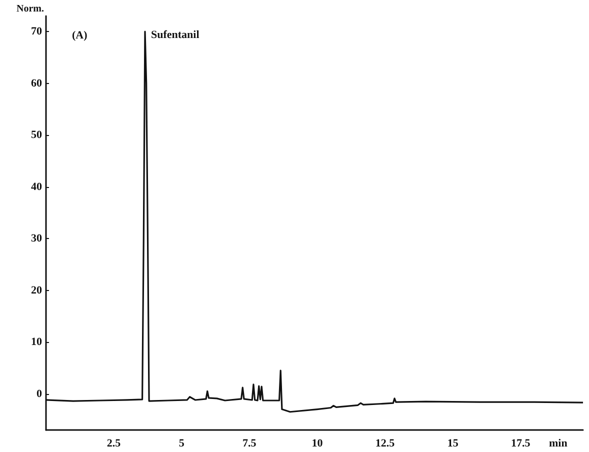  What do you see at coordinates (181, 444) in the screenshot?
I see `x-tick-label: 5` at bounding box center [181, 444].